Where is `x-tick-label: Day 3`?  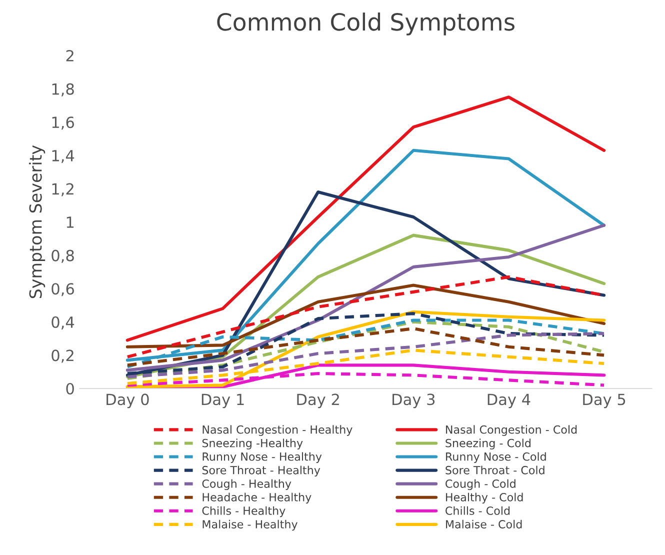 x-tick-label: Day 3 is located at coordinates (413, 401).